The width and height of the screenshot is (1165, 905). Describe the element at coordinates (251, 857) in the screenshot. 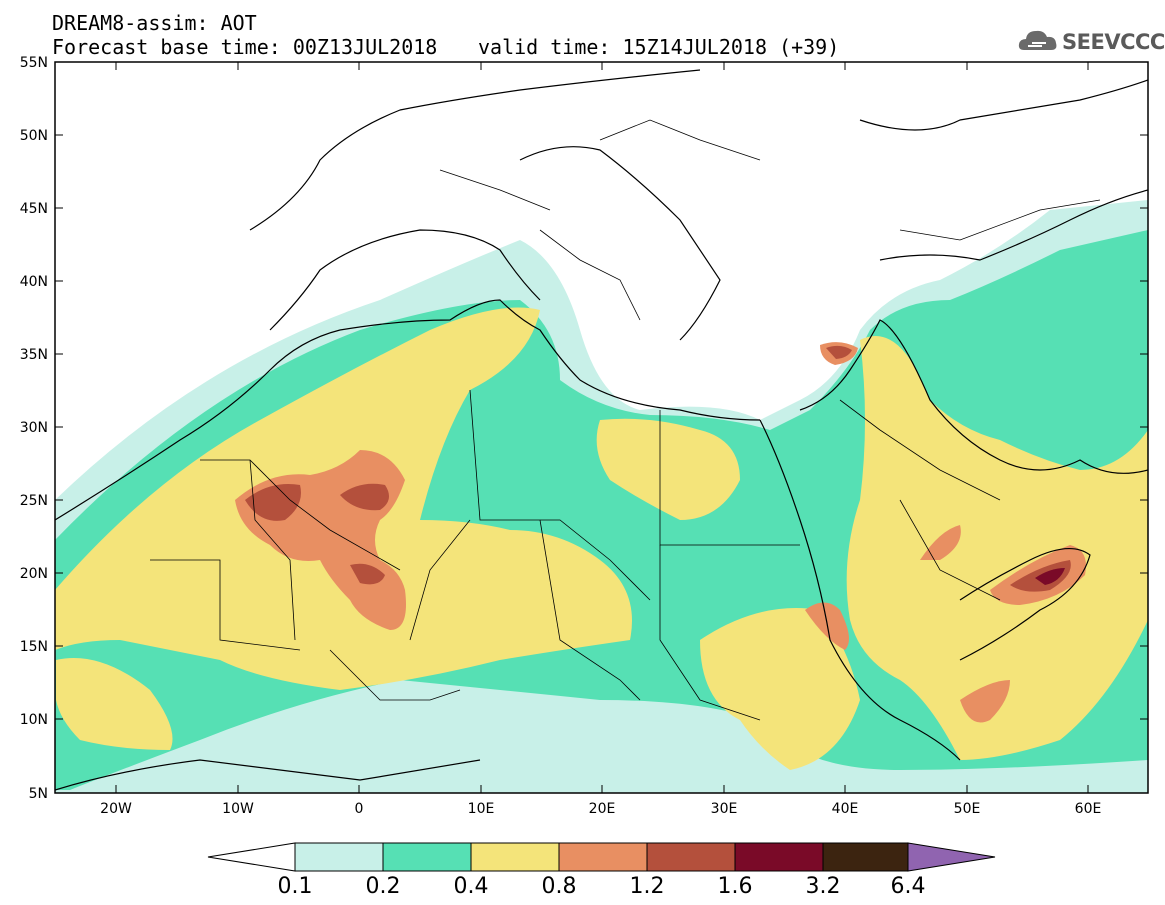

I see `colorbar-lower-arrow` at that location.